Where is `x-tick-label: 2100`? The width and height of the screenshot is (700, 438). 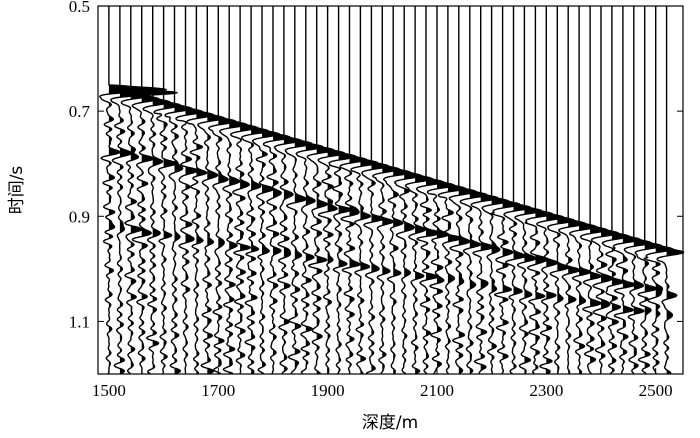
x-tick-label: 2100 is located at coordinates (437, 390).